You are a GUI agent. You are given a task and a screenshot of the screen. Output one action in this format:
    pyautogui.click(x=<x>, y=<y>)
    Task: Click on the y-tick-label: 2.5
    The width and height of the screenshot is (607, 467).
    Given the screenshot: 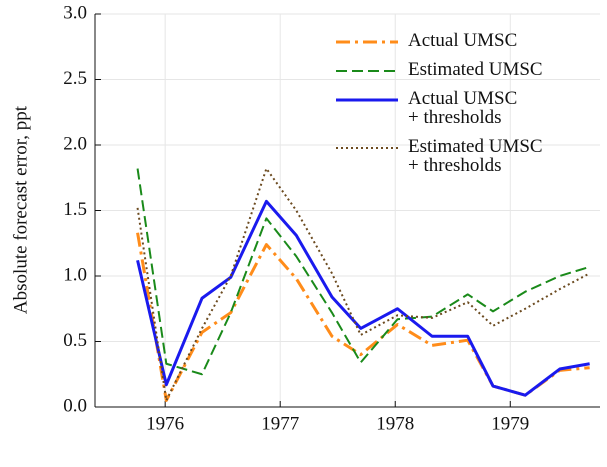 What is the action you would take?
    pyautogui.click(x=75, y=78)
    